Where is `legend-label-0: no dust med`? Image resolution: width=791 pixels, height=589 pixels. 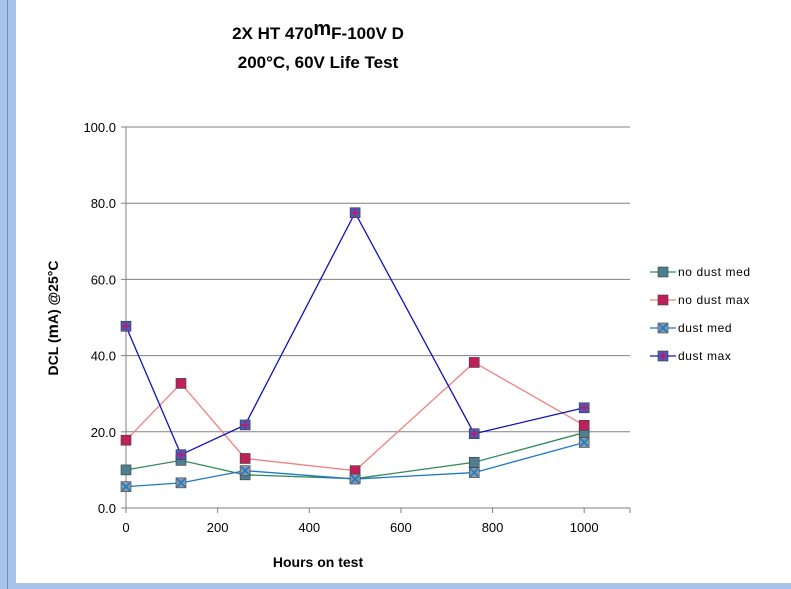
legend-label-0: no dust med is located at coordinates (714, 272).